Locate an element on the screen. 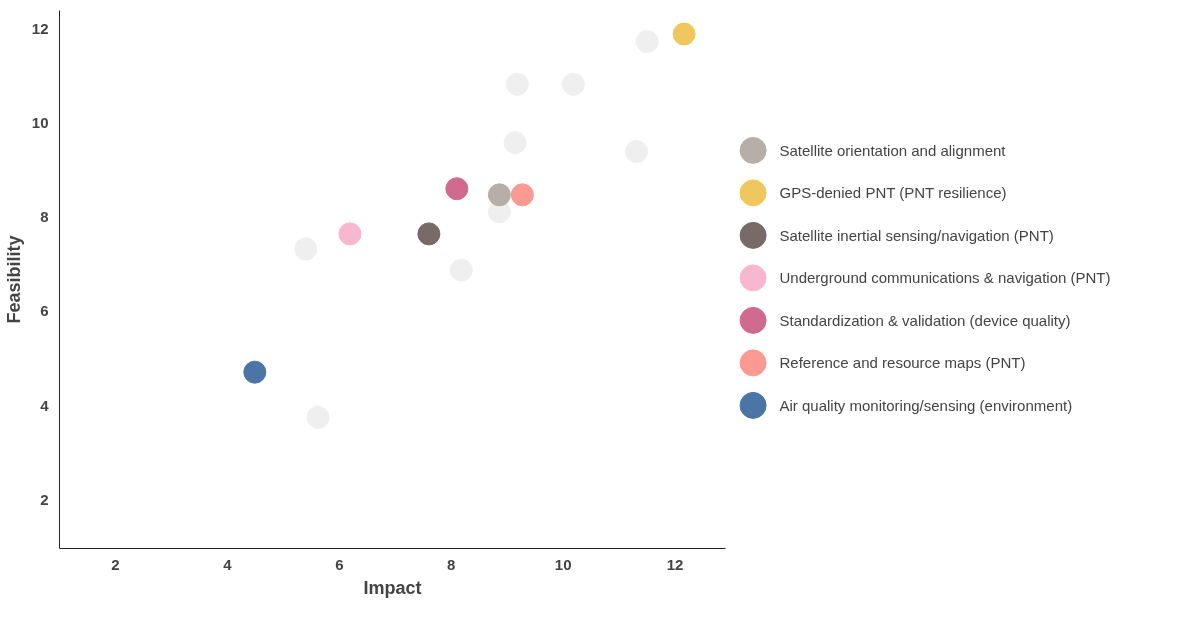 The image size is (1193, 620). legend-label: Standardization & validation (device quality) is located at coordinates (925, 320).